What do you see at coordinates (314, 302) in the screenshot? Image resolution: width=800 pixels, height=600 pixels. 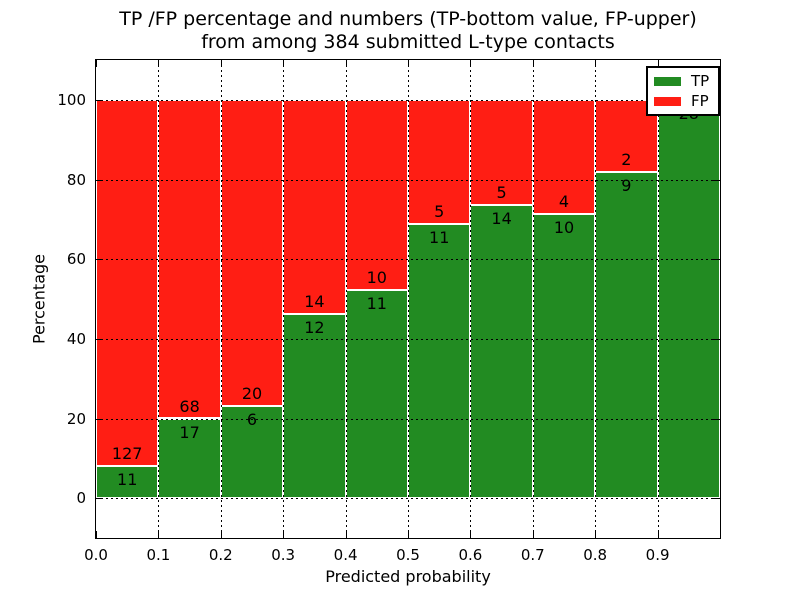 I see `fp-count-label: 14` at bounding box center [314, 302].